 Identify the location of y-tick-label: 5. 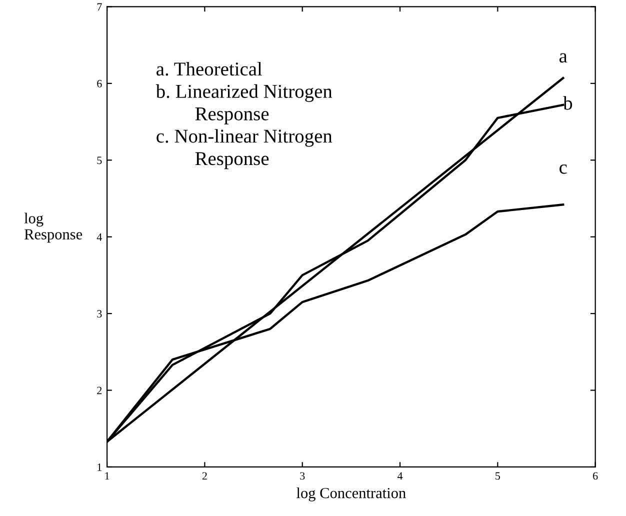
(99, 160).